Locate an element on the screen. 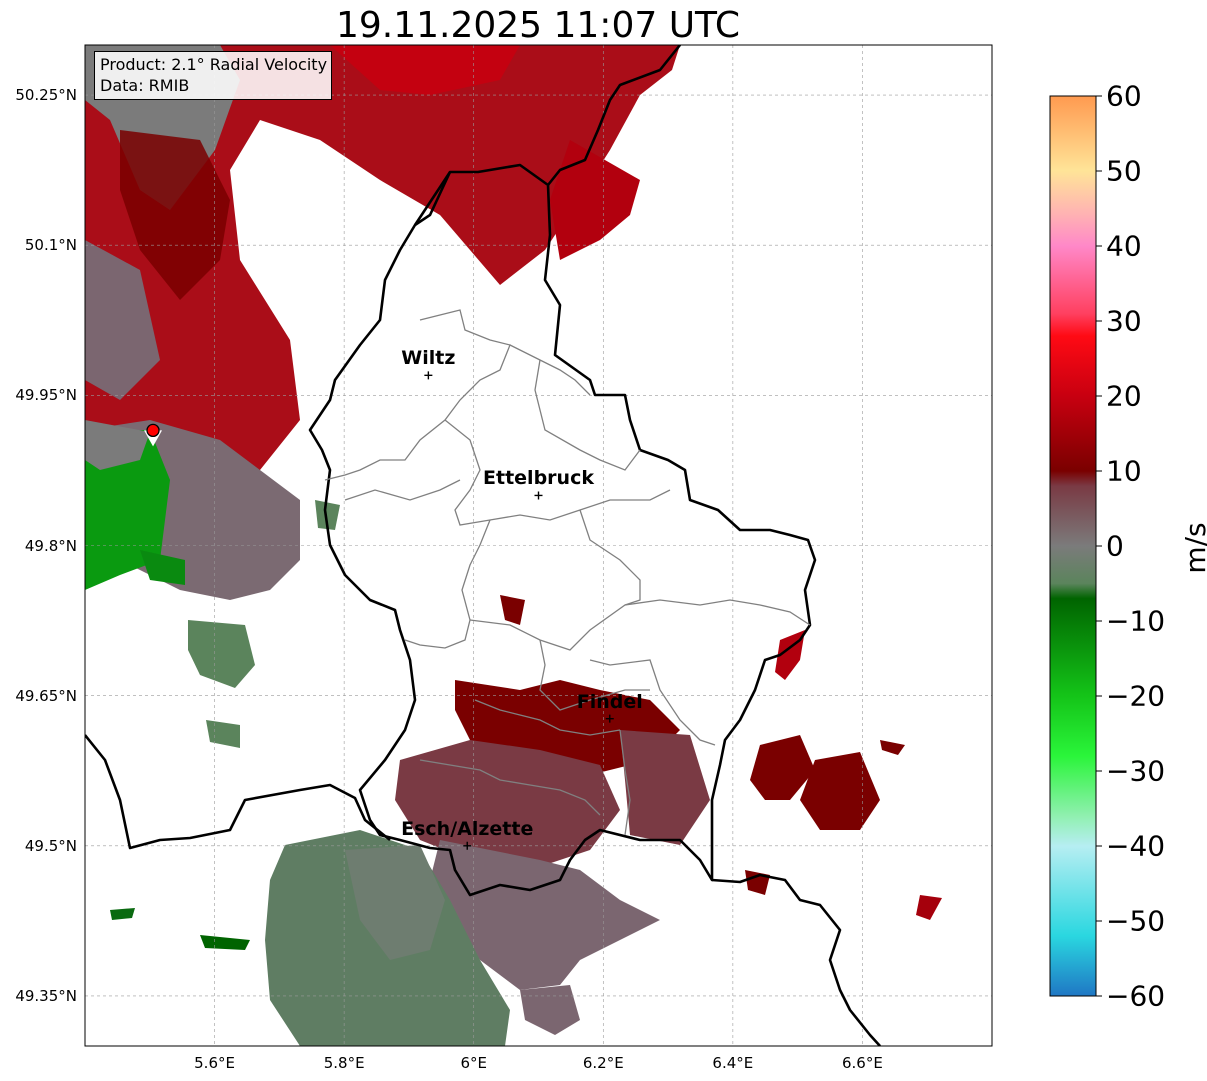 This screenshot has height=1081, width=1207. lat-tick-label: 50.1°N is located at coordinates (50, 245).